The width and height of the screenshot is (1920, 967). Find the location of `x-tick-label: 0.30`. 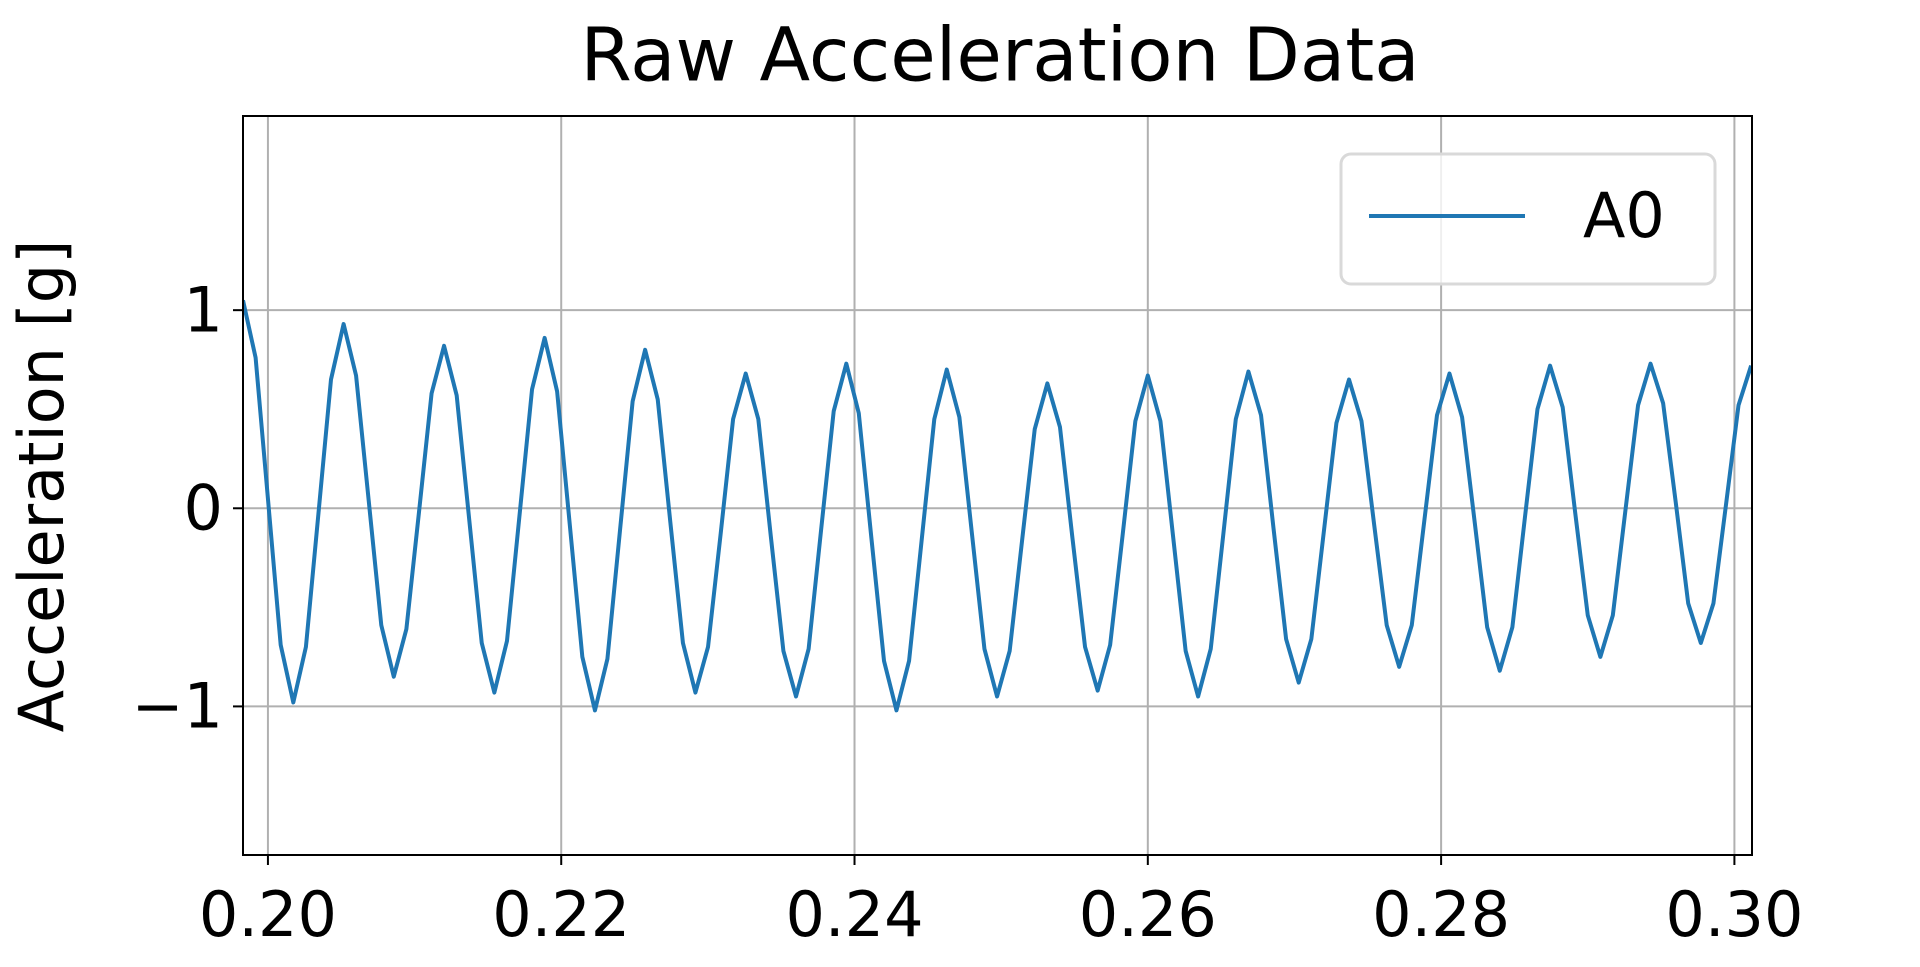

x-tick-label: 0.30 is located at coordinates (1734, 914).